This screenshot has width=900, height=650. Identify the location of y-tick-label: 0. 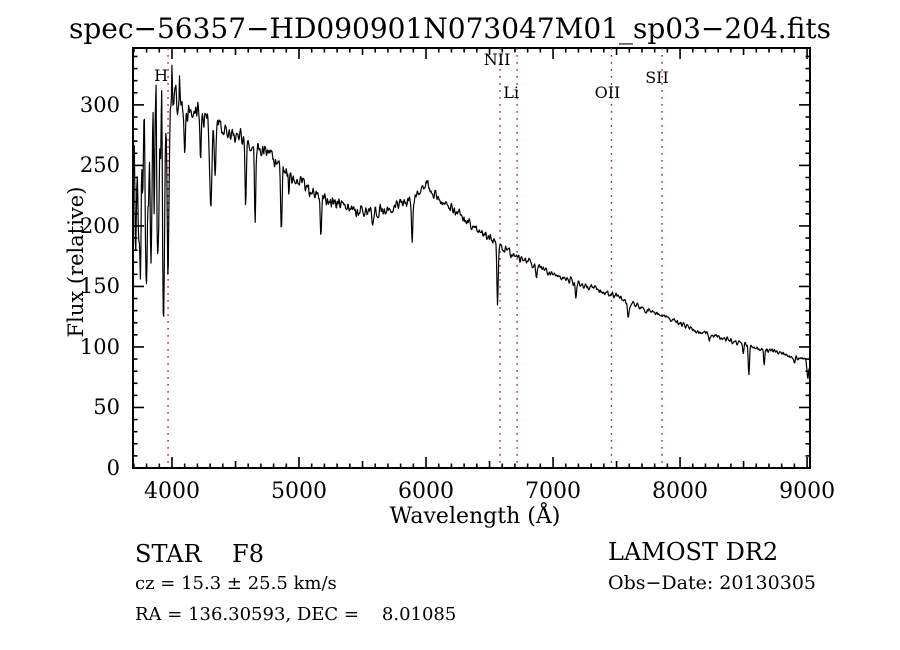
(113, 468).